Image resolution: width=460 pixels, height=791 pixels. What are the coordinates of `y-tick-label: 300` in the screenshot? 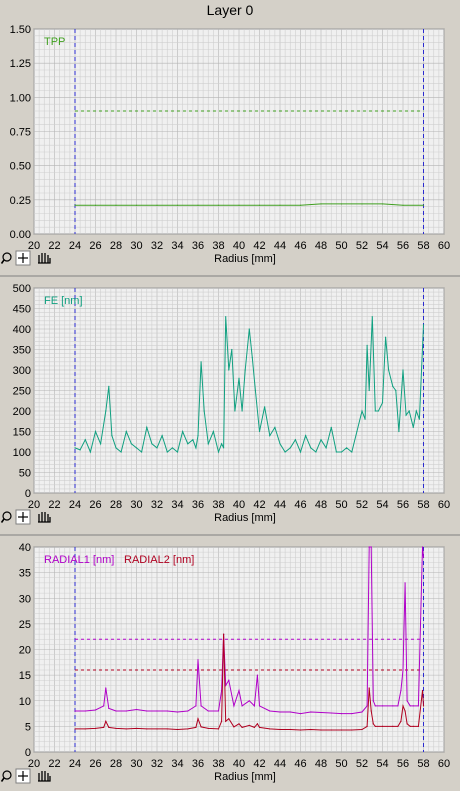 It's located at (22, 371).